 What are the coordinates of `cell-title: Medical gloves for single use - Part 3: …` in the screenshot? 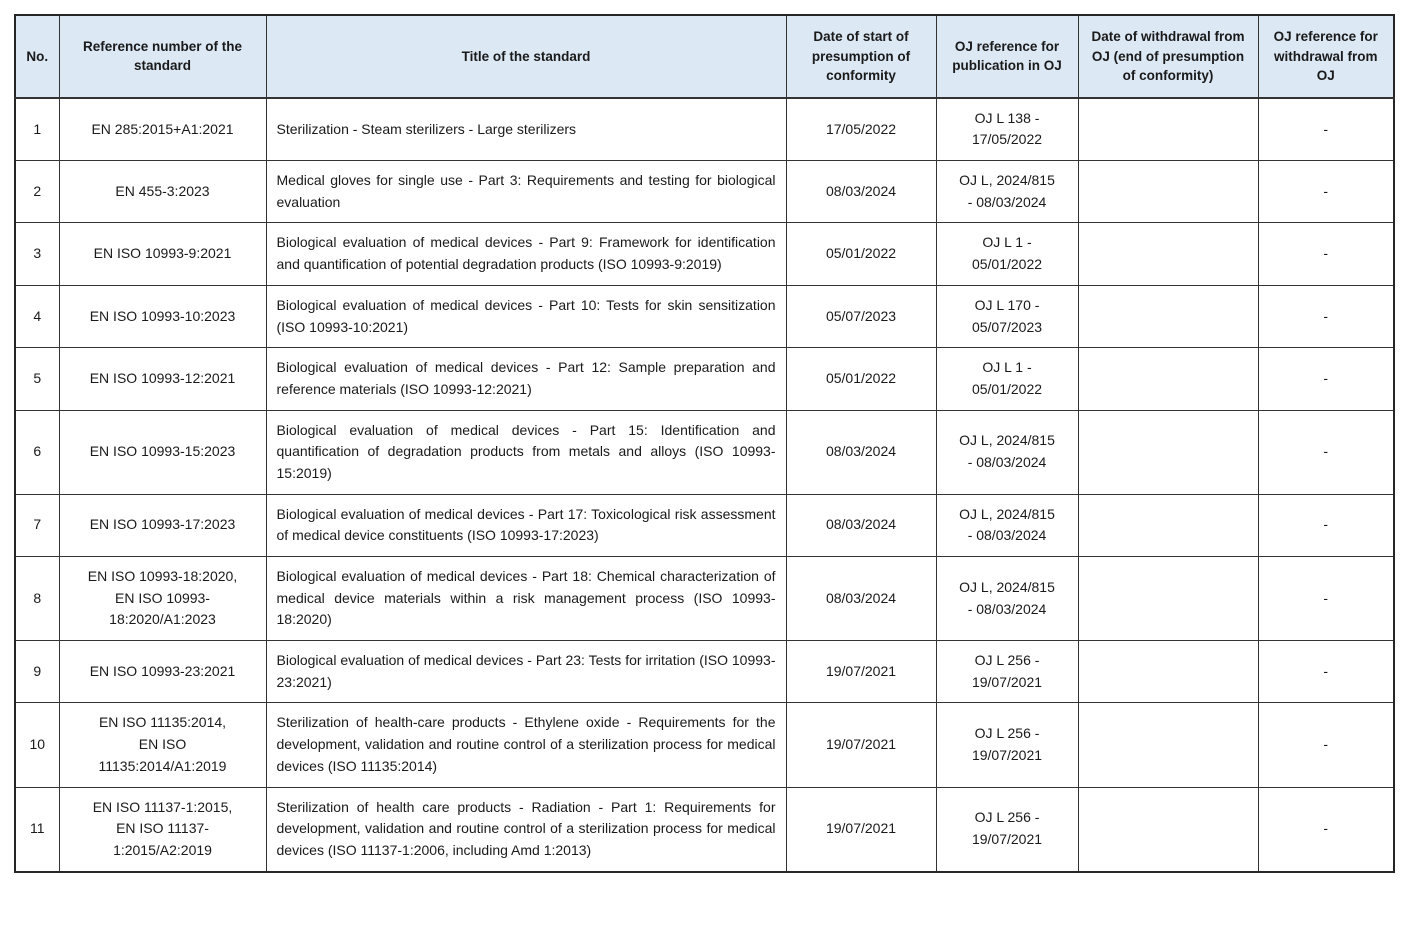 It's located at (526, 192).